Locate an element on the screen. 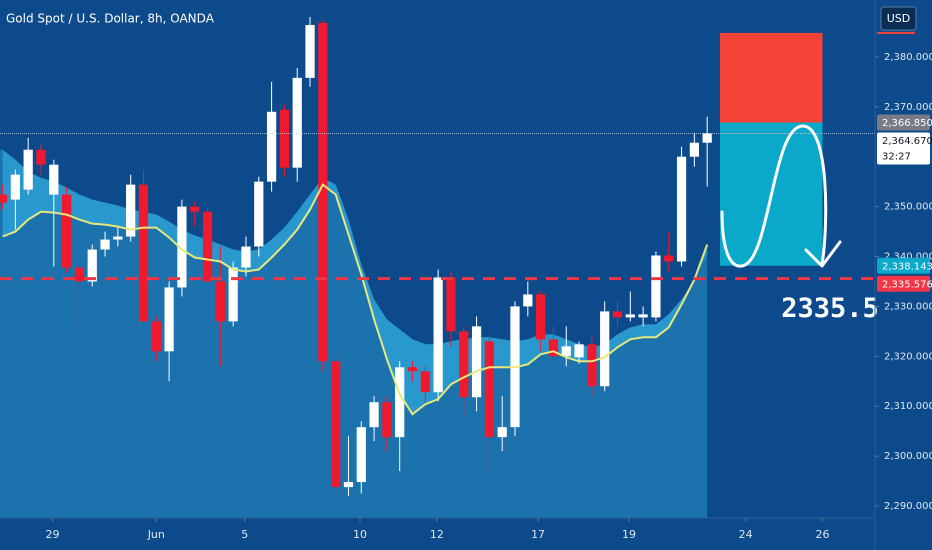 Image resolution: width=932 pixels, height=550 pixels. y-tick-label: 2,350.000 is located at coordinates (908, 207).